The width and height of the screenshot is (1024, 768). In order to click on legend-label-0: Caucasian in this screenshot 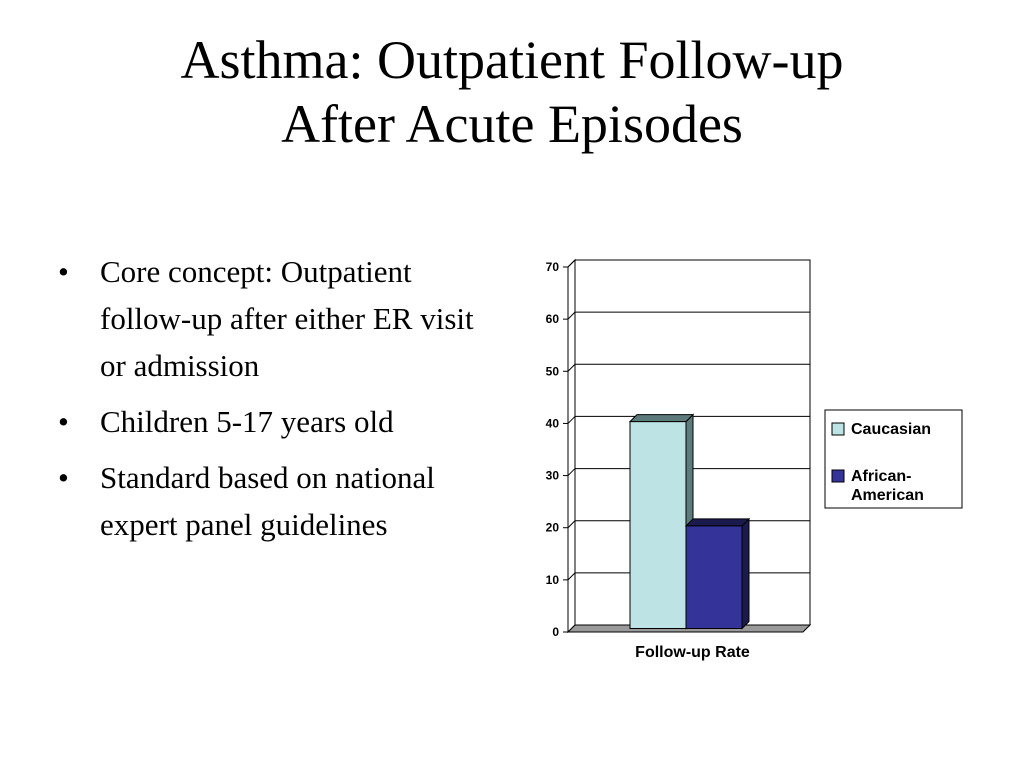, I will do `click(891, 429)`.